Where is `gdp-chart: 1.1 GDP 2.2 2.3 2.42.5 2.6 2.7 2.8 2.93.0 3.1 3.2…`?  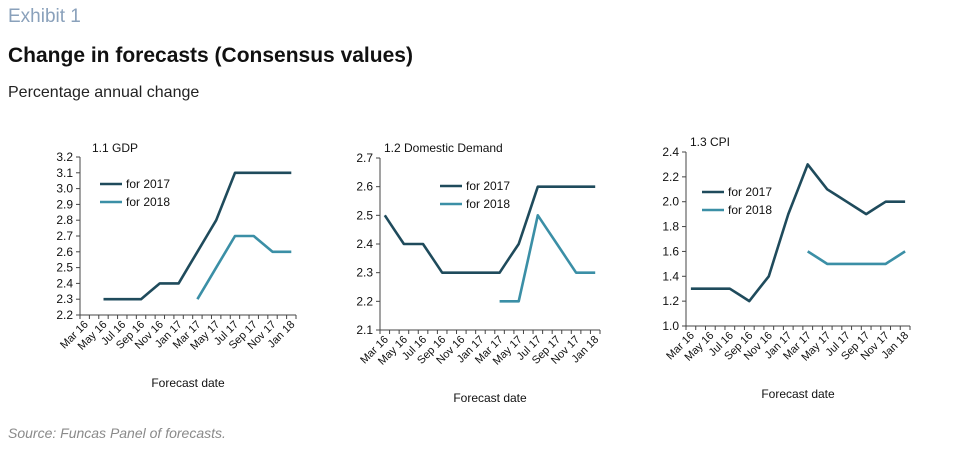
gdp-chart: 1.1 GDP 2.2 2.3 2.42.5 2.6 2.7 2.8 2.93.0 3.1 3.2… is located at coordinates (176, 265).